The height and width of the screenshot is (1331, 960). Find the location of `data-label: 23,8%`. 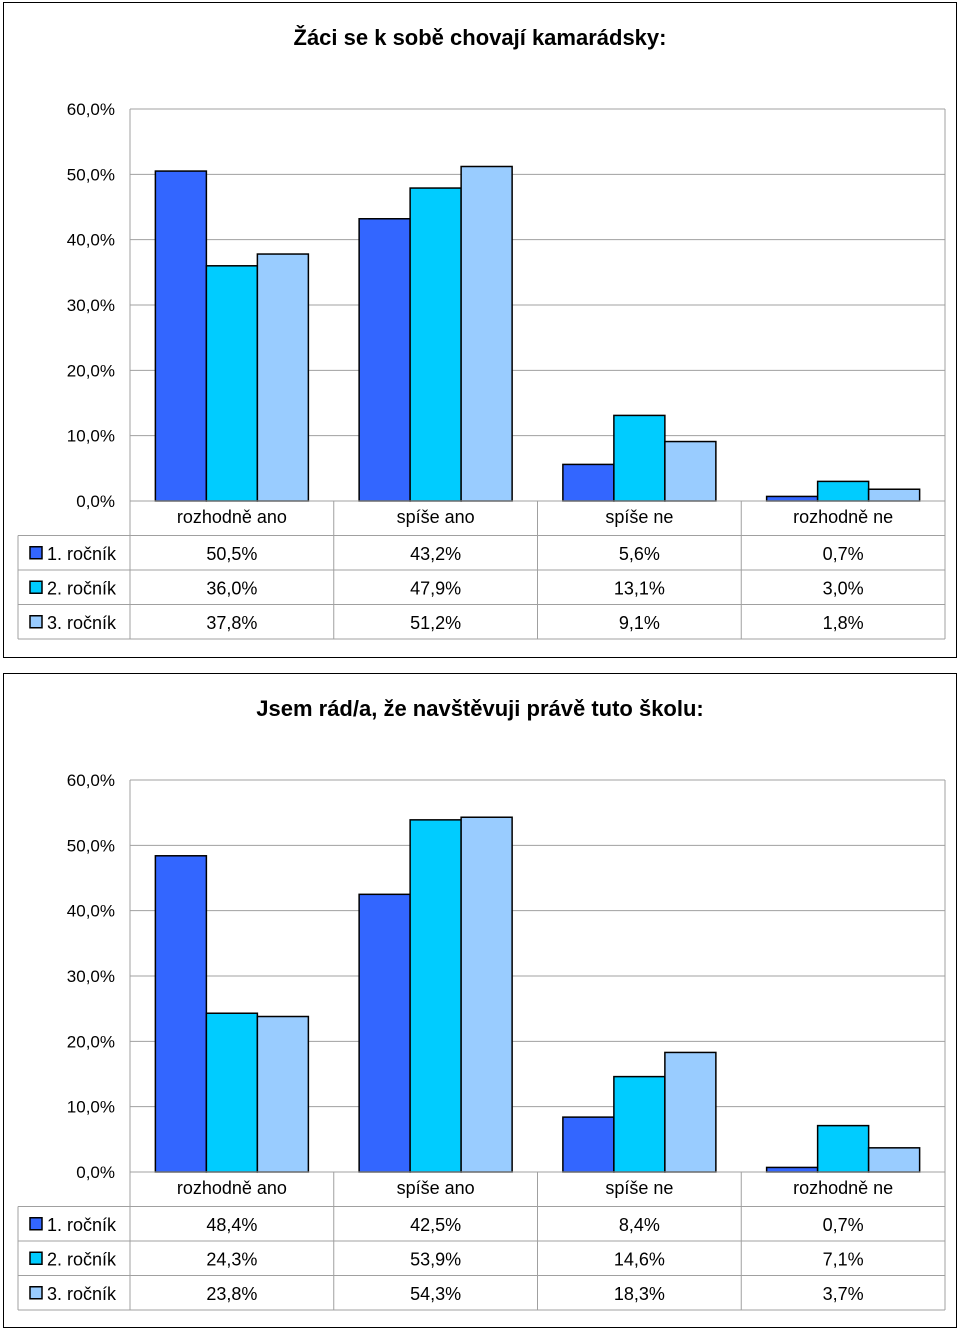

data-label: 23,8% is located at coordinates (231, 1294).